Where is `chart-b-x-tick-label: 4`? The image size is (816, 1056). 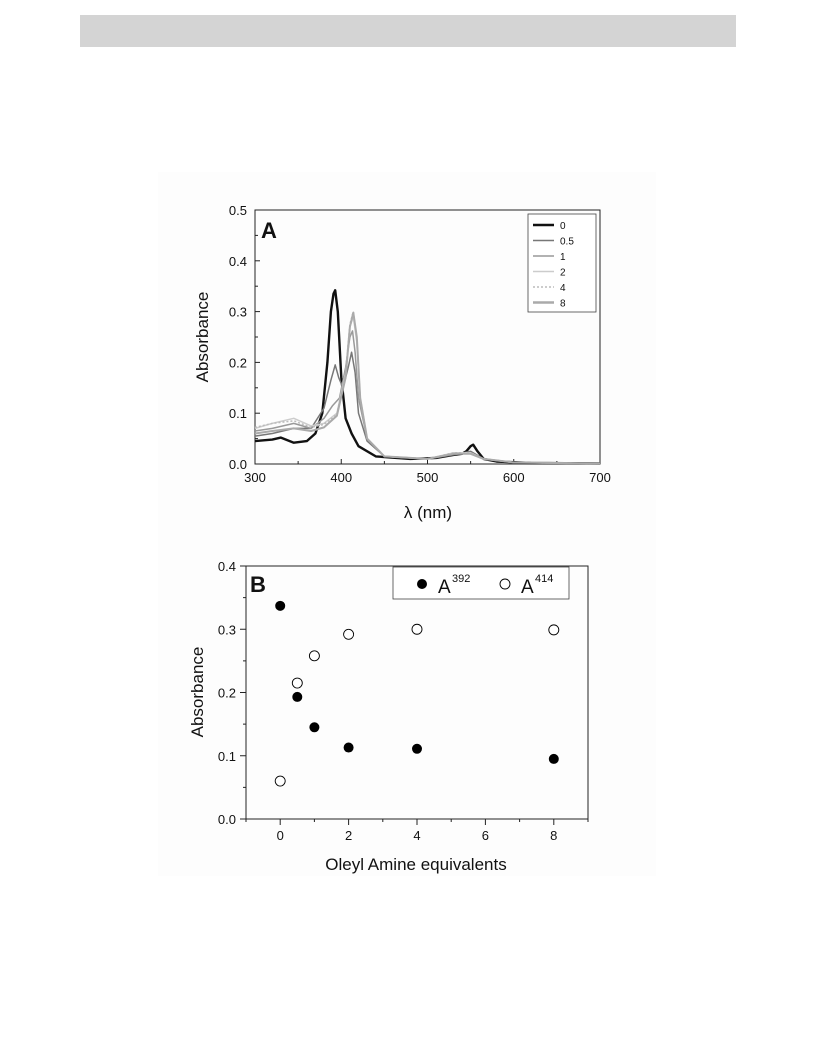
chart-b-x-tick-label: 4 is located at coordinates (416, 835).